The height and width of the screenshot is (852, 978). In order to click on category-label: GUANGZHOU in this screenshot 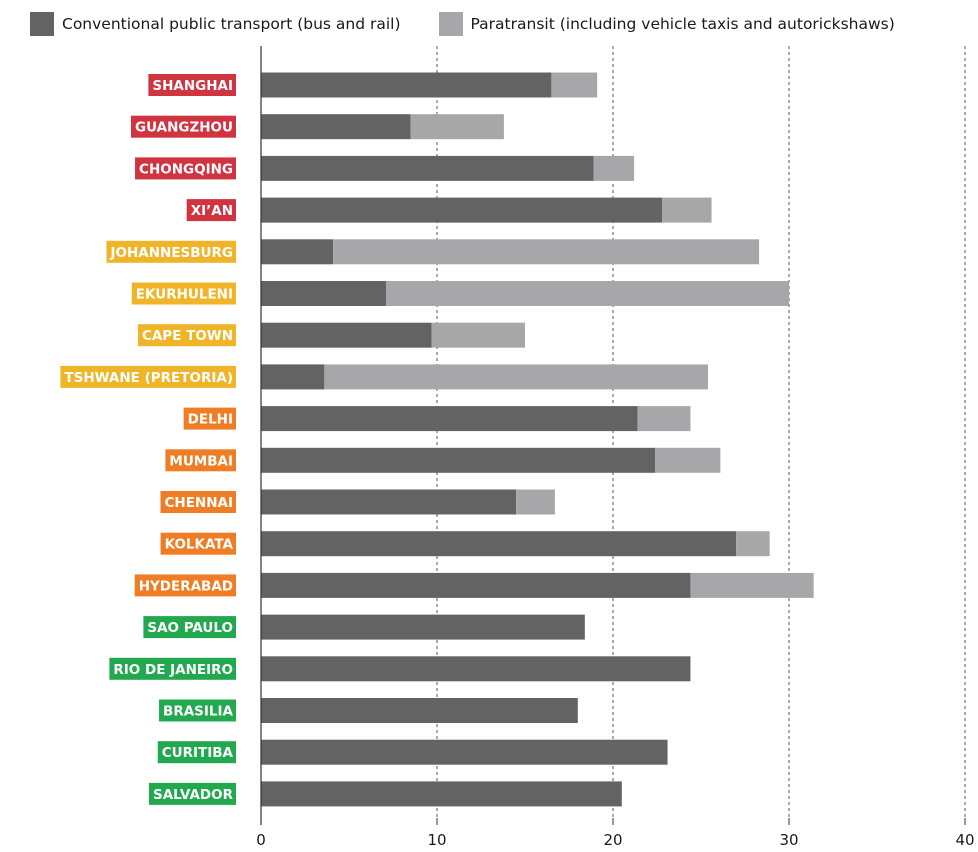, I will do `click(183, 126)`.